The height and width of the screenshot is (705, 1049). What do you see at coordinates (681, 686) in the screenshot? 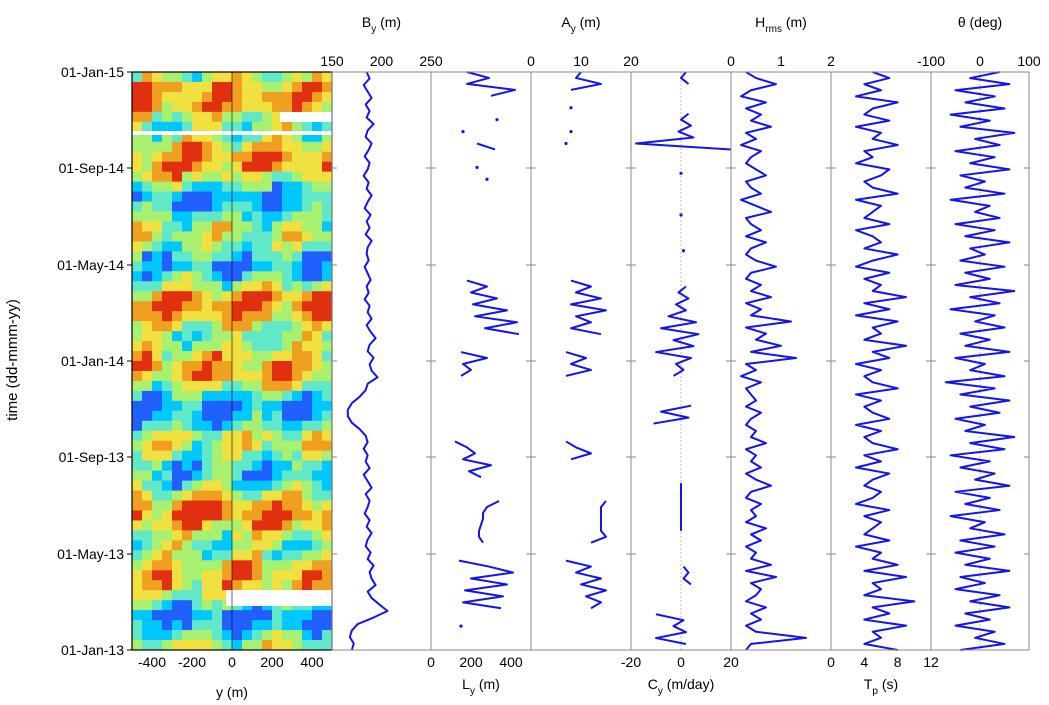
I see `panel-axis-label: Cy (m/day)` at bounding box center [681, 686].